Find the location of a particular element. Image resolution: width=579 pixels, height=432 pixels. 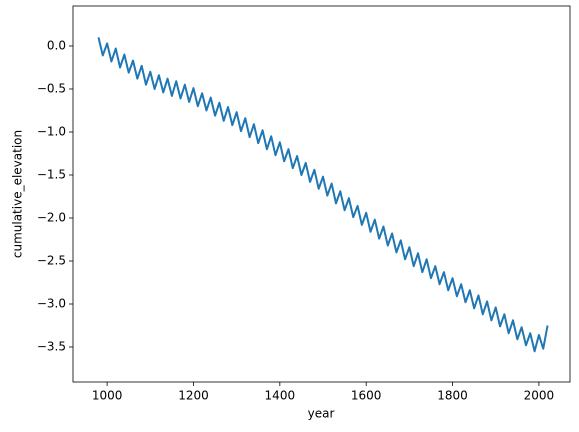

y-tick-label: −1.5 is located at coordinates (51, 174).